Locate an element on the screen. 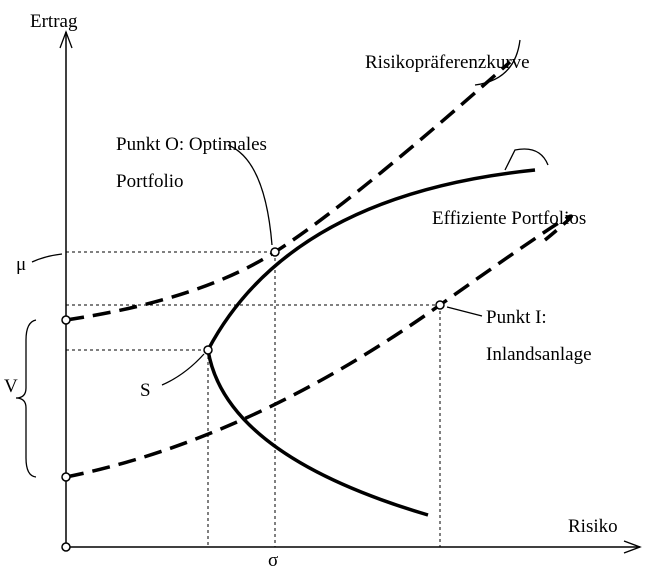  point-o-label: Portfolio is located at coordinates (150, 181).